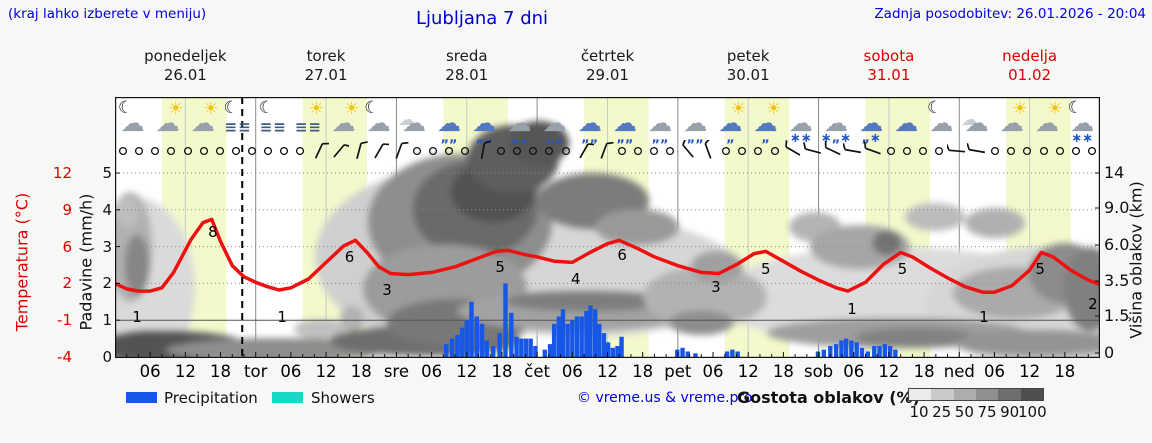 The height and width of the screenshot is (443, 1152). What do you see at coordinates (326, 56) in the screenshot?
I see `day-name: torek` at bounding box center [326, 56].